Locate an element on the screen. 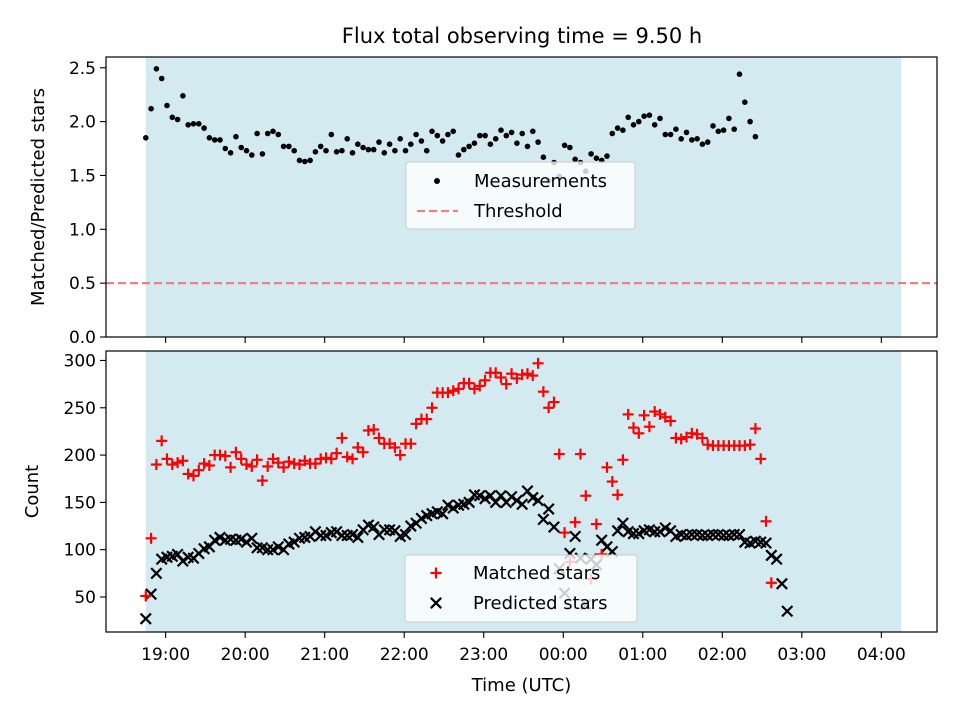  legend-measurements-marker is located at coordinates (437, 181).